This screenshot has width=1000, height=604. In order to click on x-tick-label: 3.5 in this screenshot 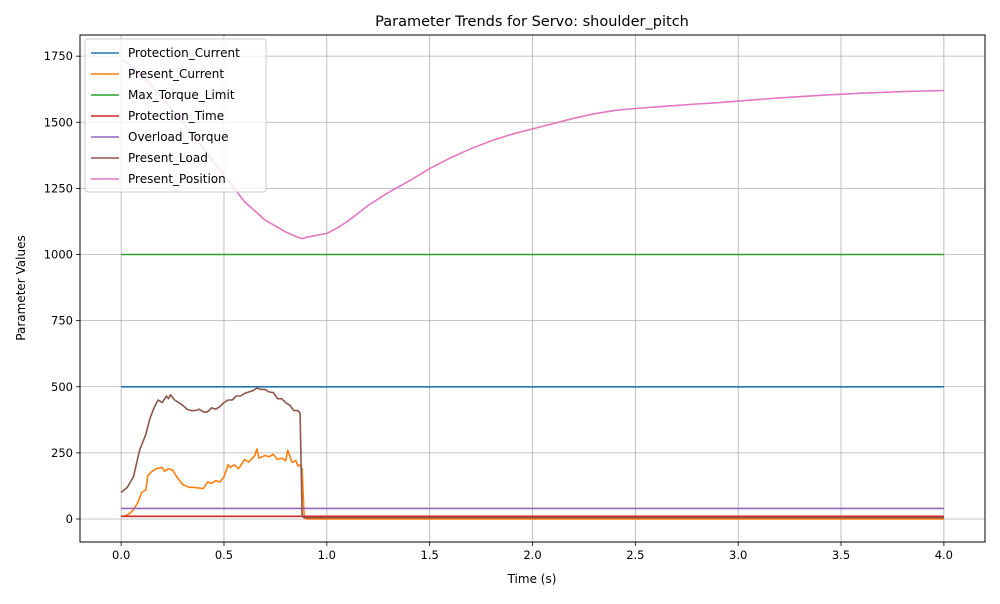, I will do `click(841, 555)`.